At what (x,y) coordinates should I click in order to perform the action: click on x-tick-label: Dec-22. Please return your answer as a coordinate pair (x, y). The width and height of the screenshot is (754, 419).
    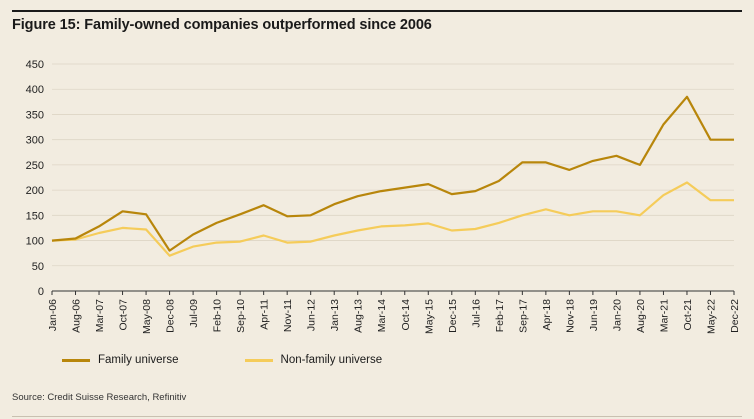
    Looking at the image, I should click on (735, 316).